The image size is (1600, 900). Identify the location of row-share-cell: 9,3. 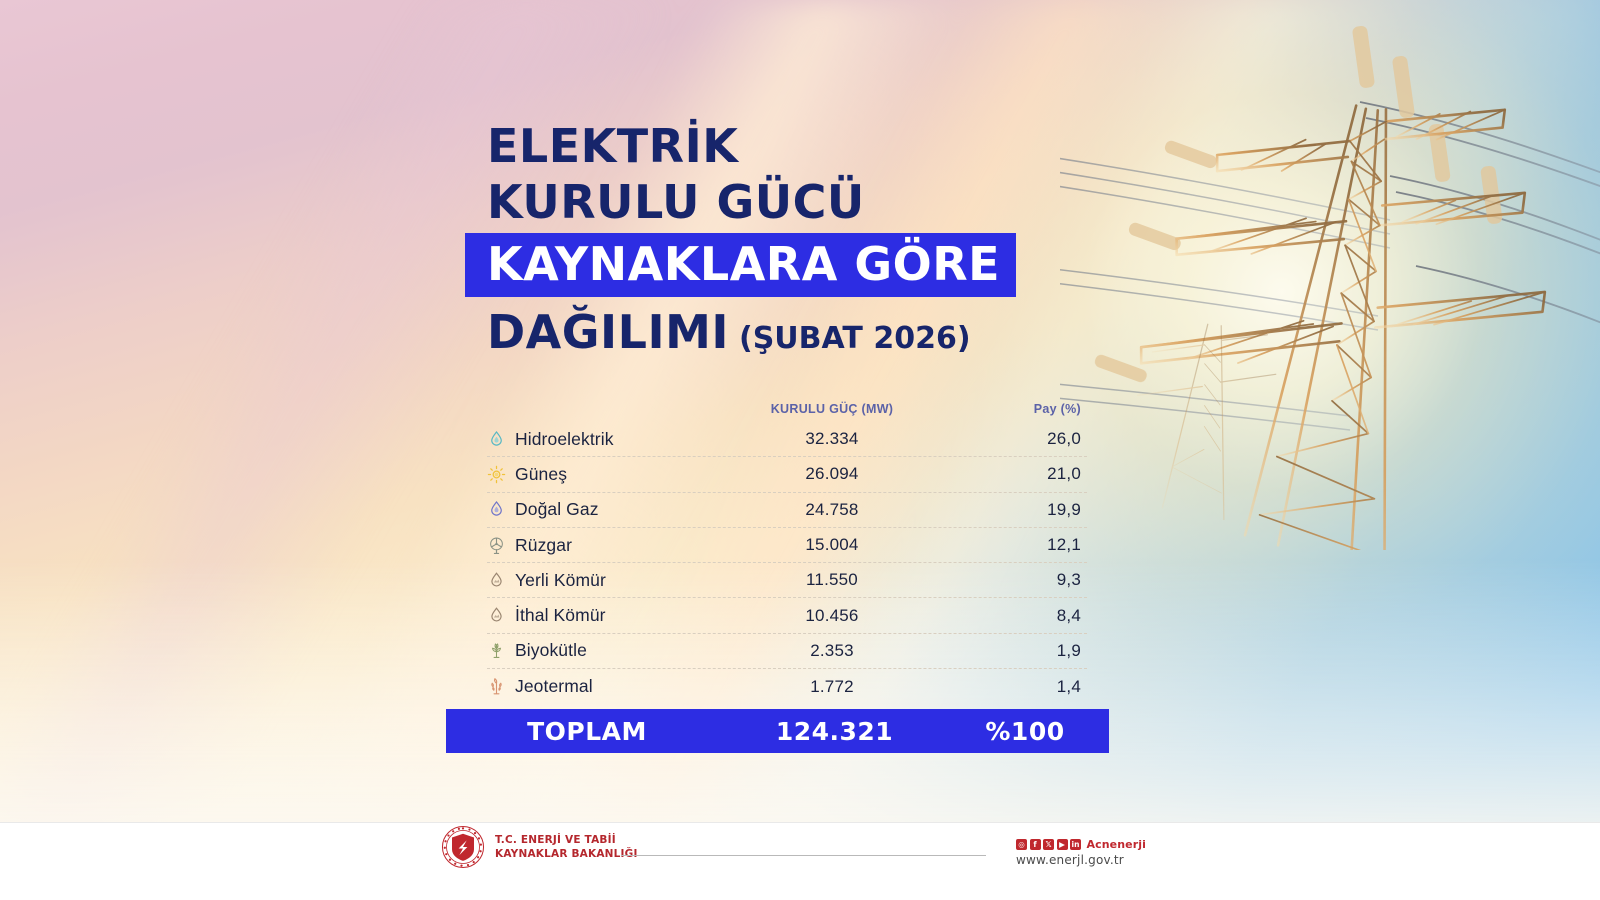
(1068, 580).